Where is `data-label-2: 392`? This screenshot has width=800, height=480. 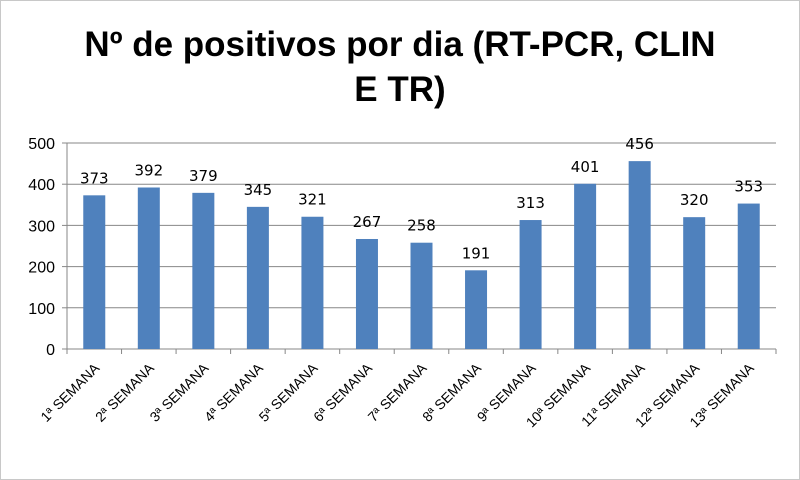 data-label-2: 392 is located at coordinates (148, 170).